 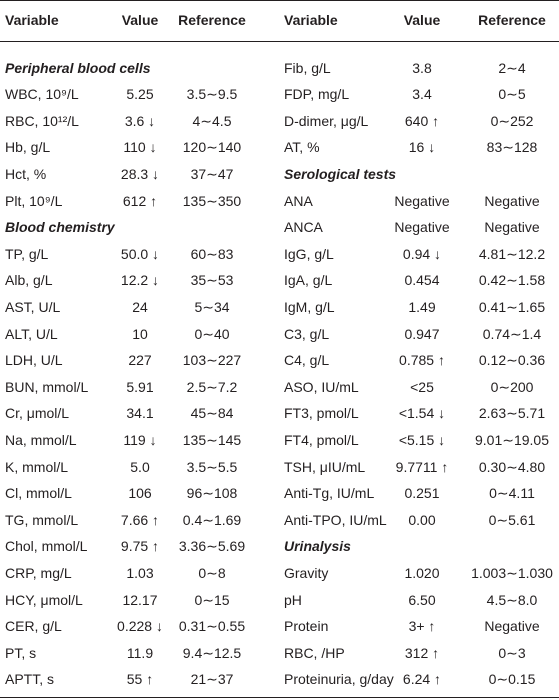 What do you see at coordinates (307, 333) in the screenshot?
I see `variable-cell: C3, g/L` at bounding box center [307, 333].